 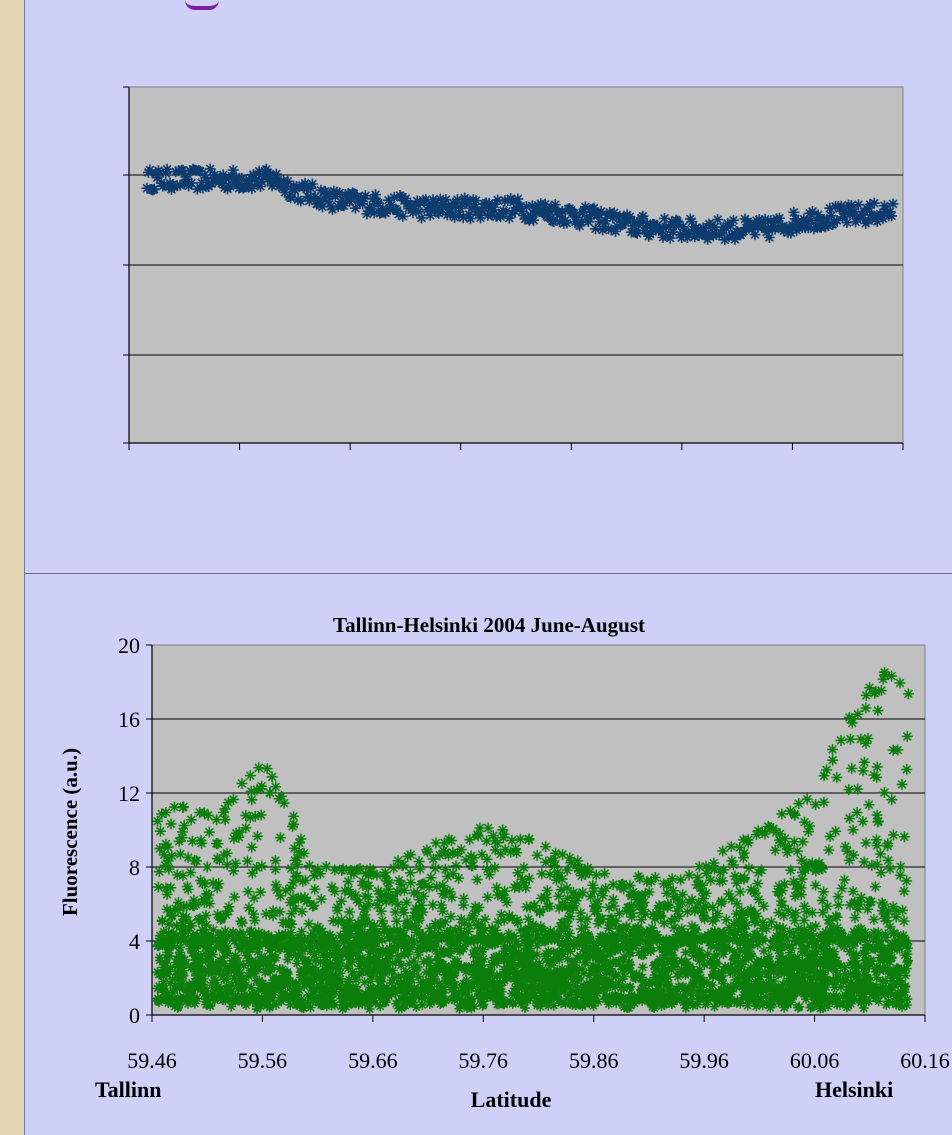 What do you see at coordinates (129, 645) in the screenshot?
I see `y-tick-label: 20` at bounding box center [129, 645].